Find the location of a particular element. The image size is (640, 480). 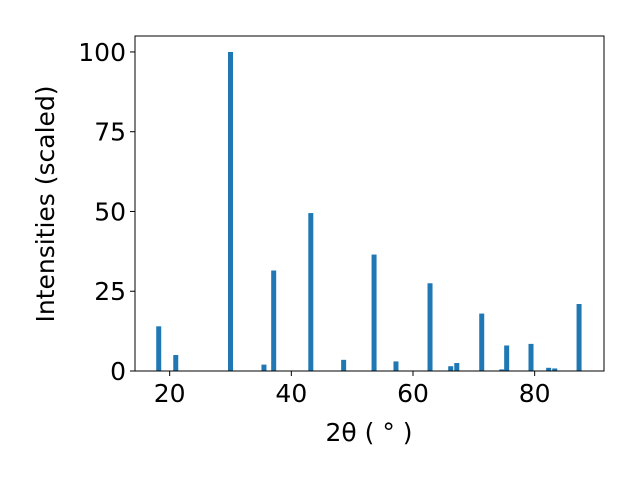

y-tick-label: 25 is located at coordinates (110, 291).